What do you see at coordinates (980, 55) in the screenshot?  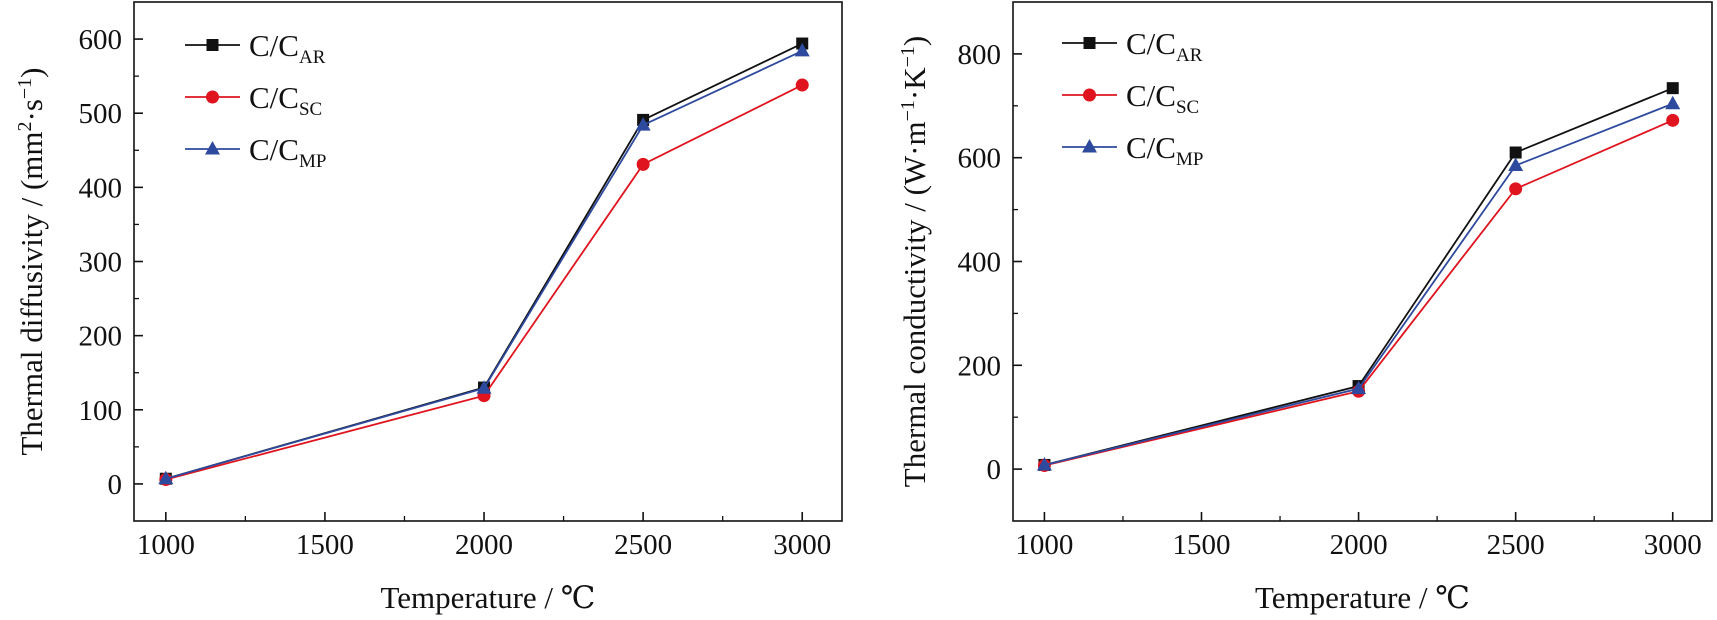 I see `y-tick-label: 800` at bounding box center [980, 55].